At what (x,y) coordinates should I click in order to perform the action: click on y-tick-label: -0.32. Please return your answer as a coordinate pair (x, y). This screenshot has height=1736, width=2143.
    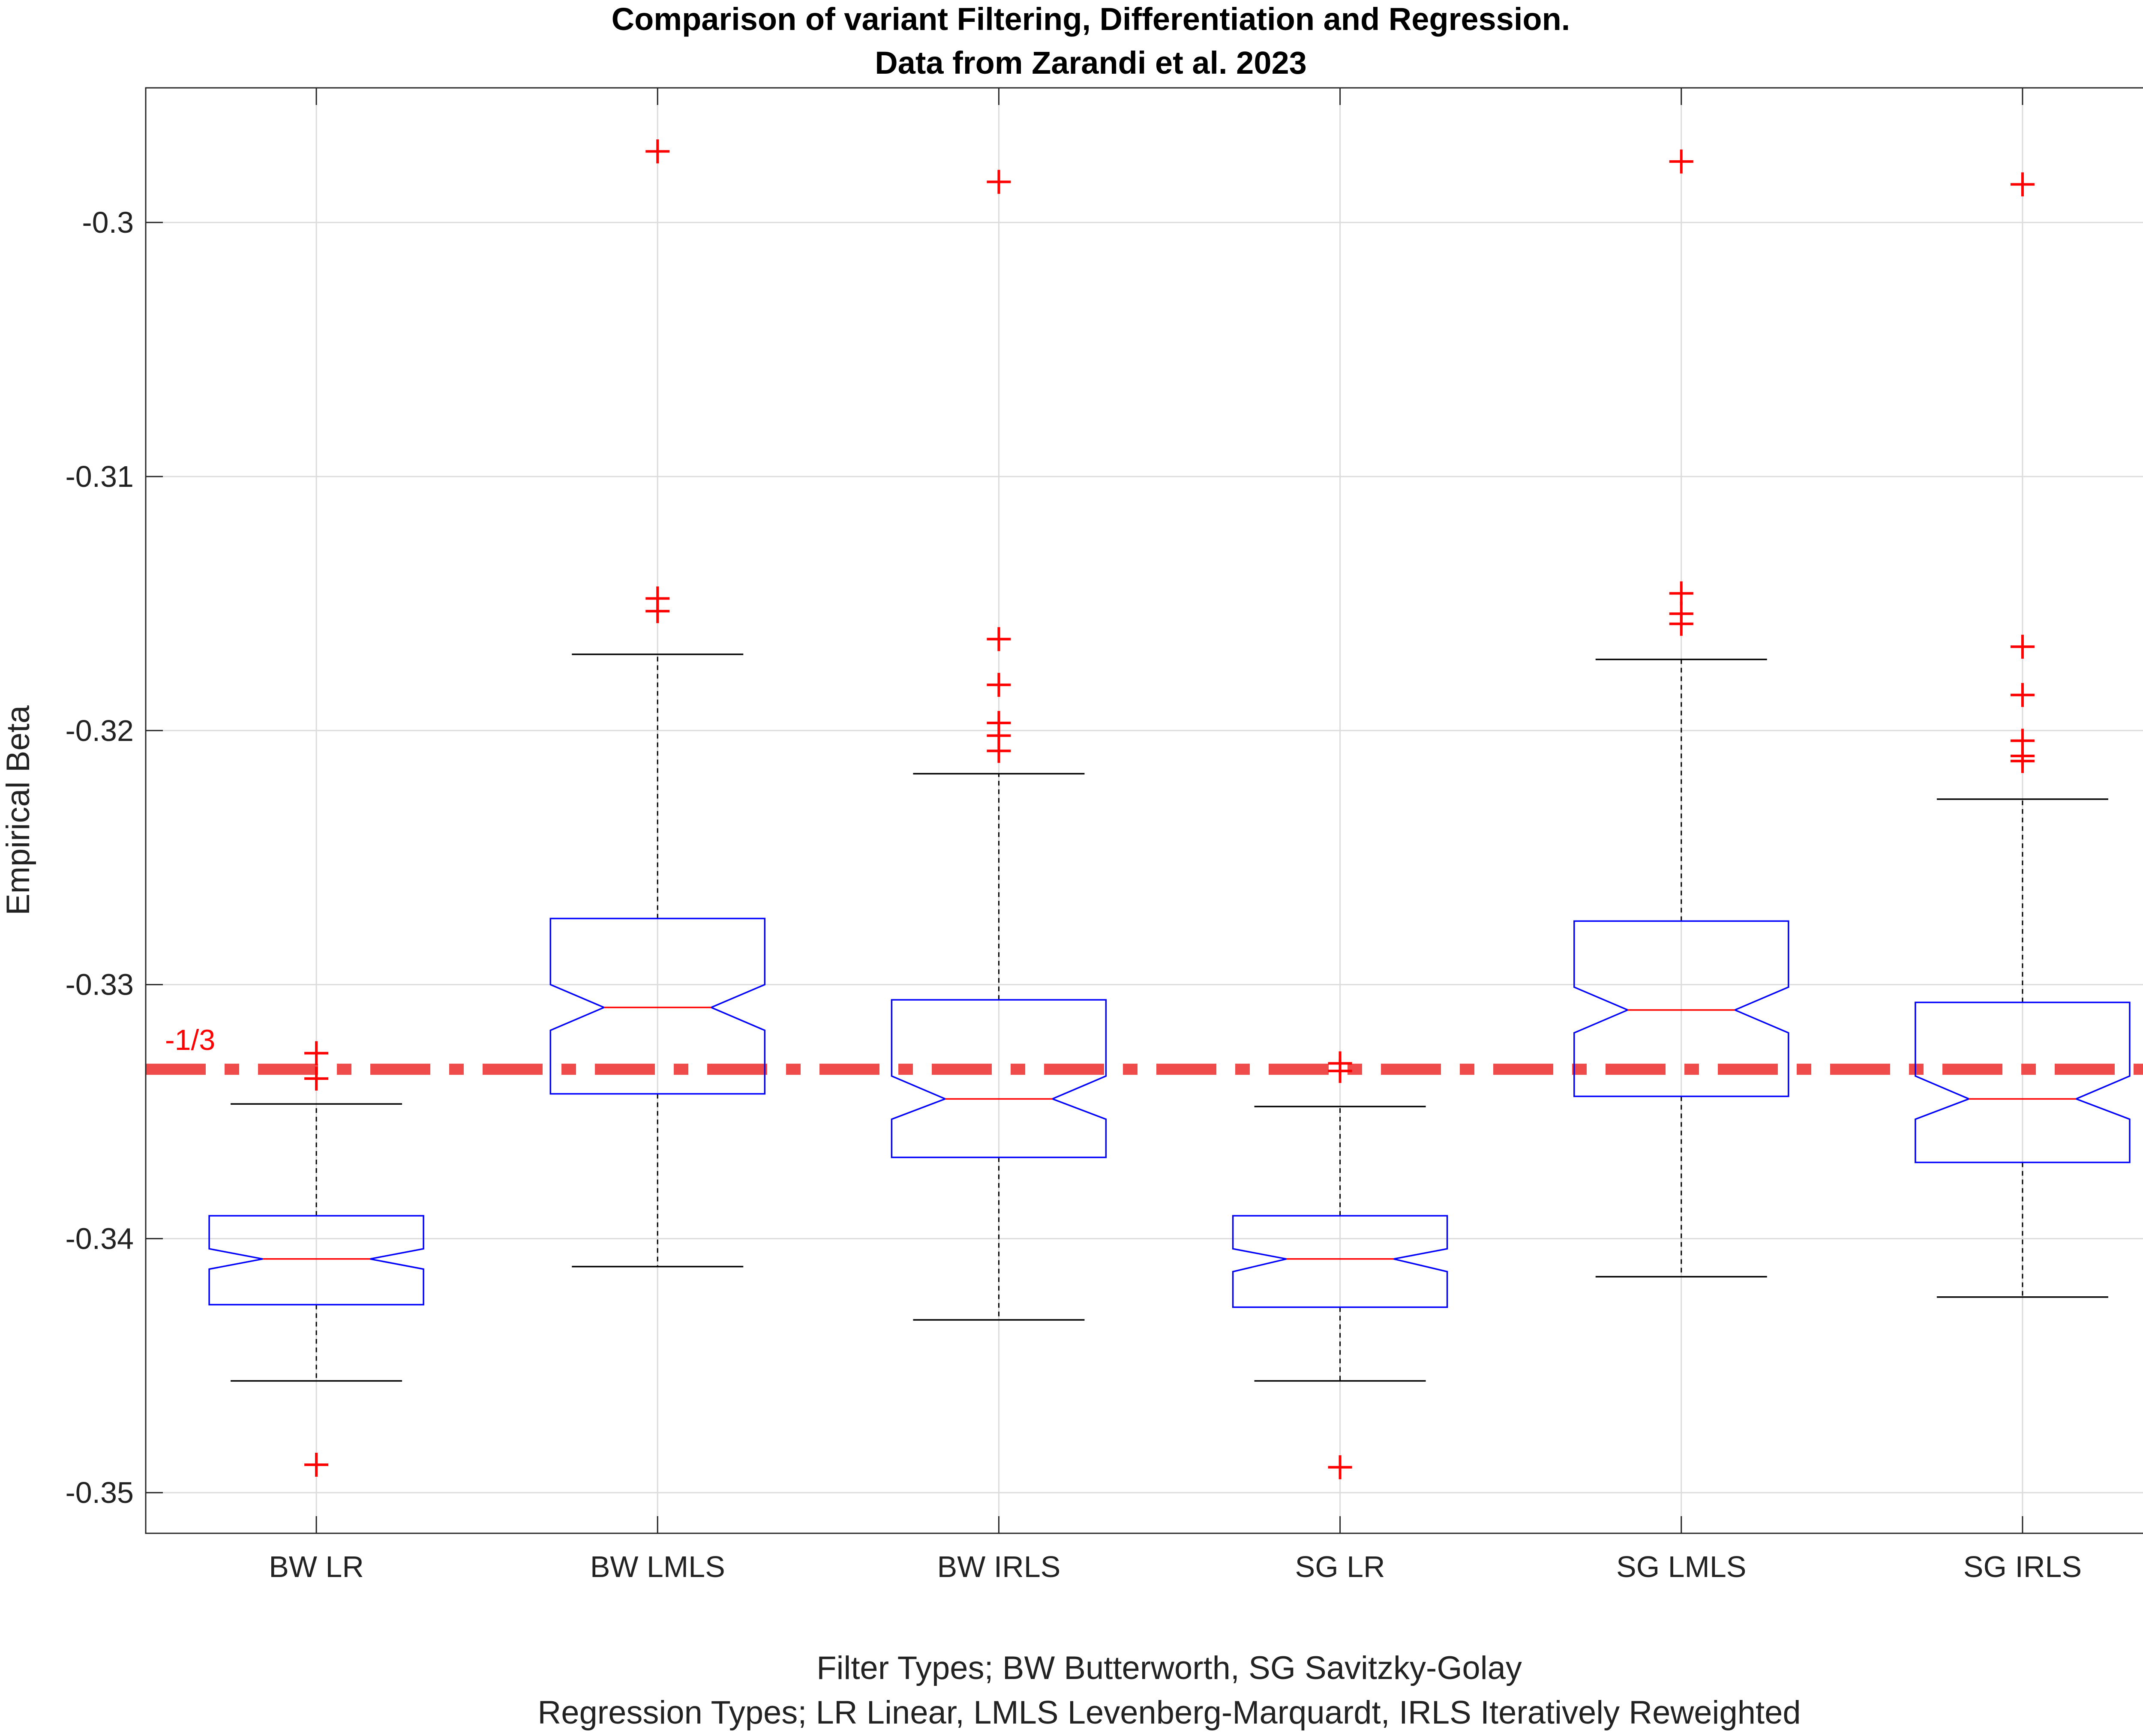
    Looking at the image, I should click on (99, 730).